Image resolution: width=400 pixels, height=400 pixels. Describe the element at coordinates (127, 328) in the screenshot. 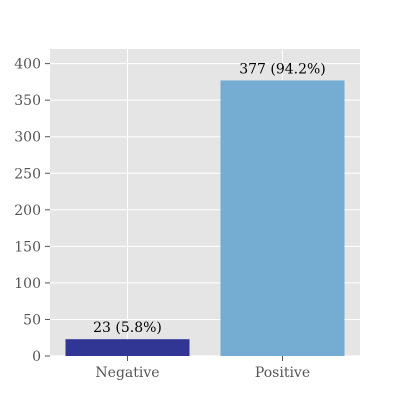

I see `data-label-negative: 23 (5.8%)` at that location.